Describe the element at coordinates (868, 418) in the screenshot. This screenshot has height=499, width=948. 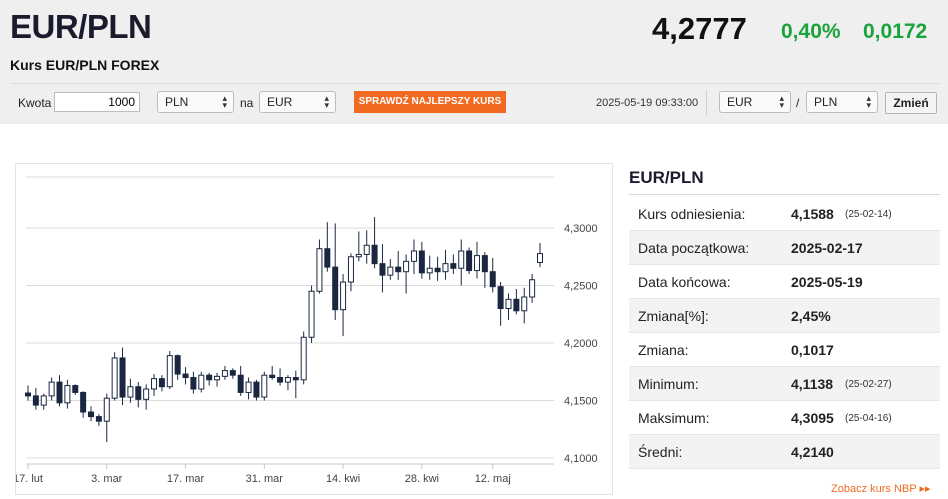
I see `row-date: (25-04-16)` at that location.